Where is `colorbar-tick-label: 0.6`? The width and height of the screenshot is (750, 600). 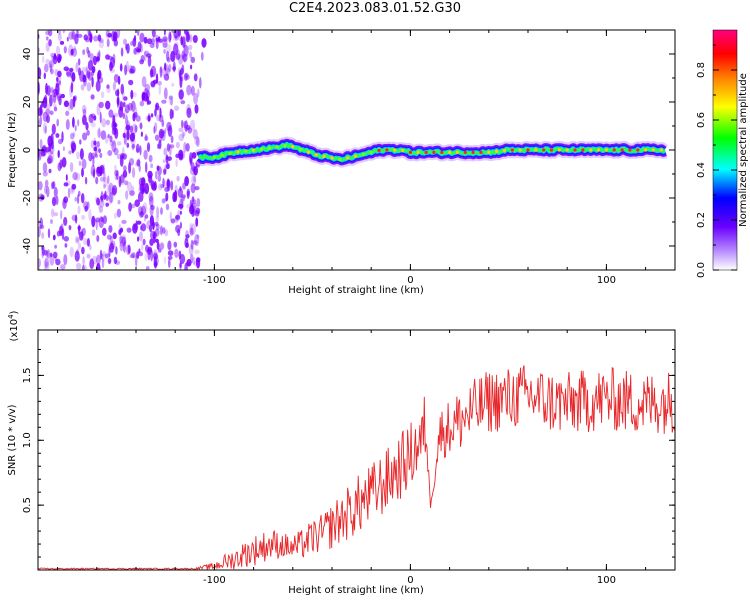
colorbar-tick-label: 0.6 is located at coordinates (701, 120).